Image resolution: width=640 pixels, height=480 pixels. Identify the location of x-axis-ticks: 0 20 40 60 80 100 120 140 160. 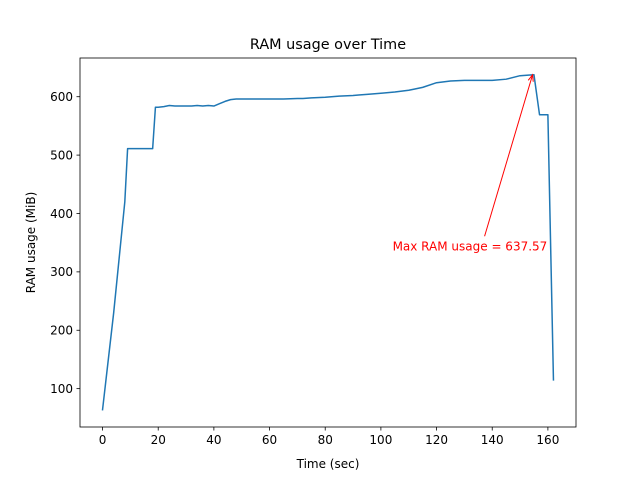
(329, 437).